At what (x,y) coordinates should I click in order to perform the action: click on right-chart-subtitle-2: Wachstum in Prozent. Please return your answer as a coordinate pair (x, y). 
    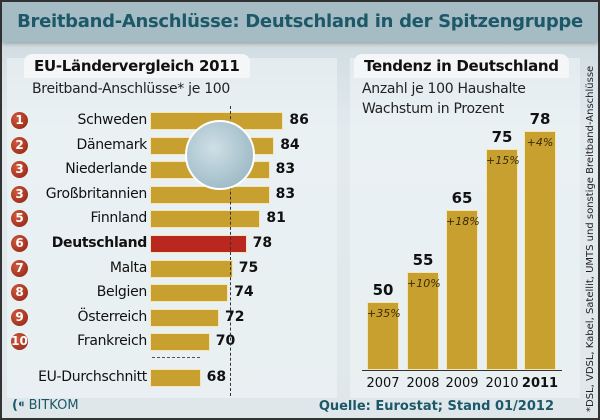
    Looking at the image, I should click on (433, 109).